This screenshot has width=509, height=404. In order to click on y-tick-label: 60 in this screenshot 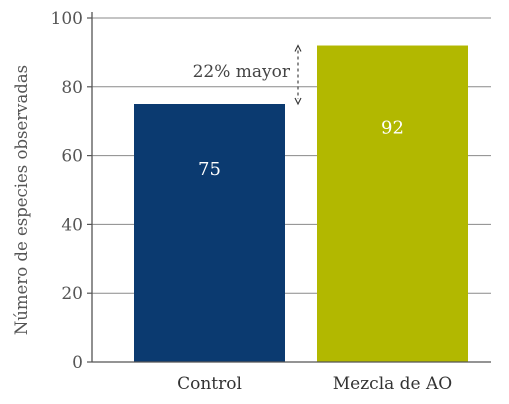, I will do `click(72, 157)`.